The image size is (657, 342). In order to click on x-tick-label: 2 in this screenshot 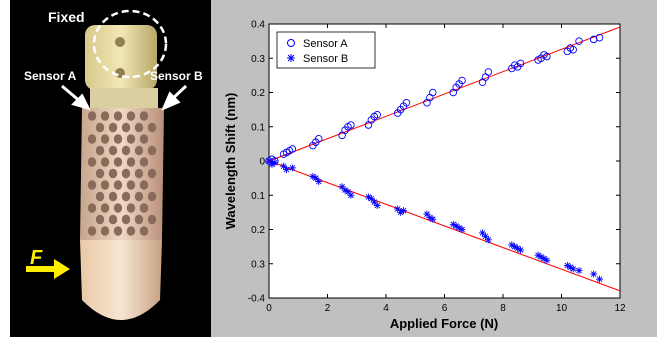, I will do `click(328, 308)`.